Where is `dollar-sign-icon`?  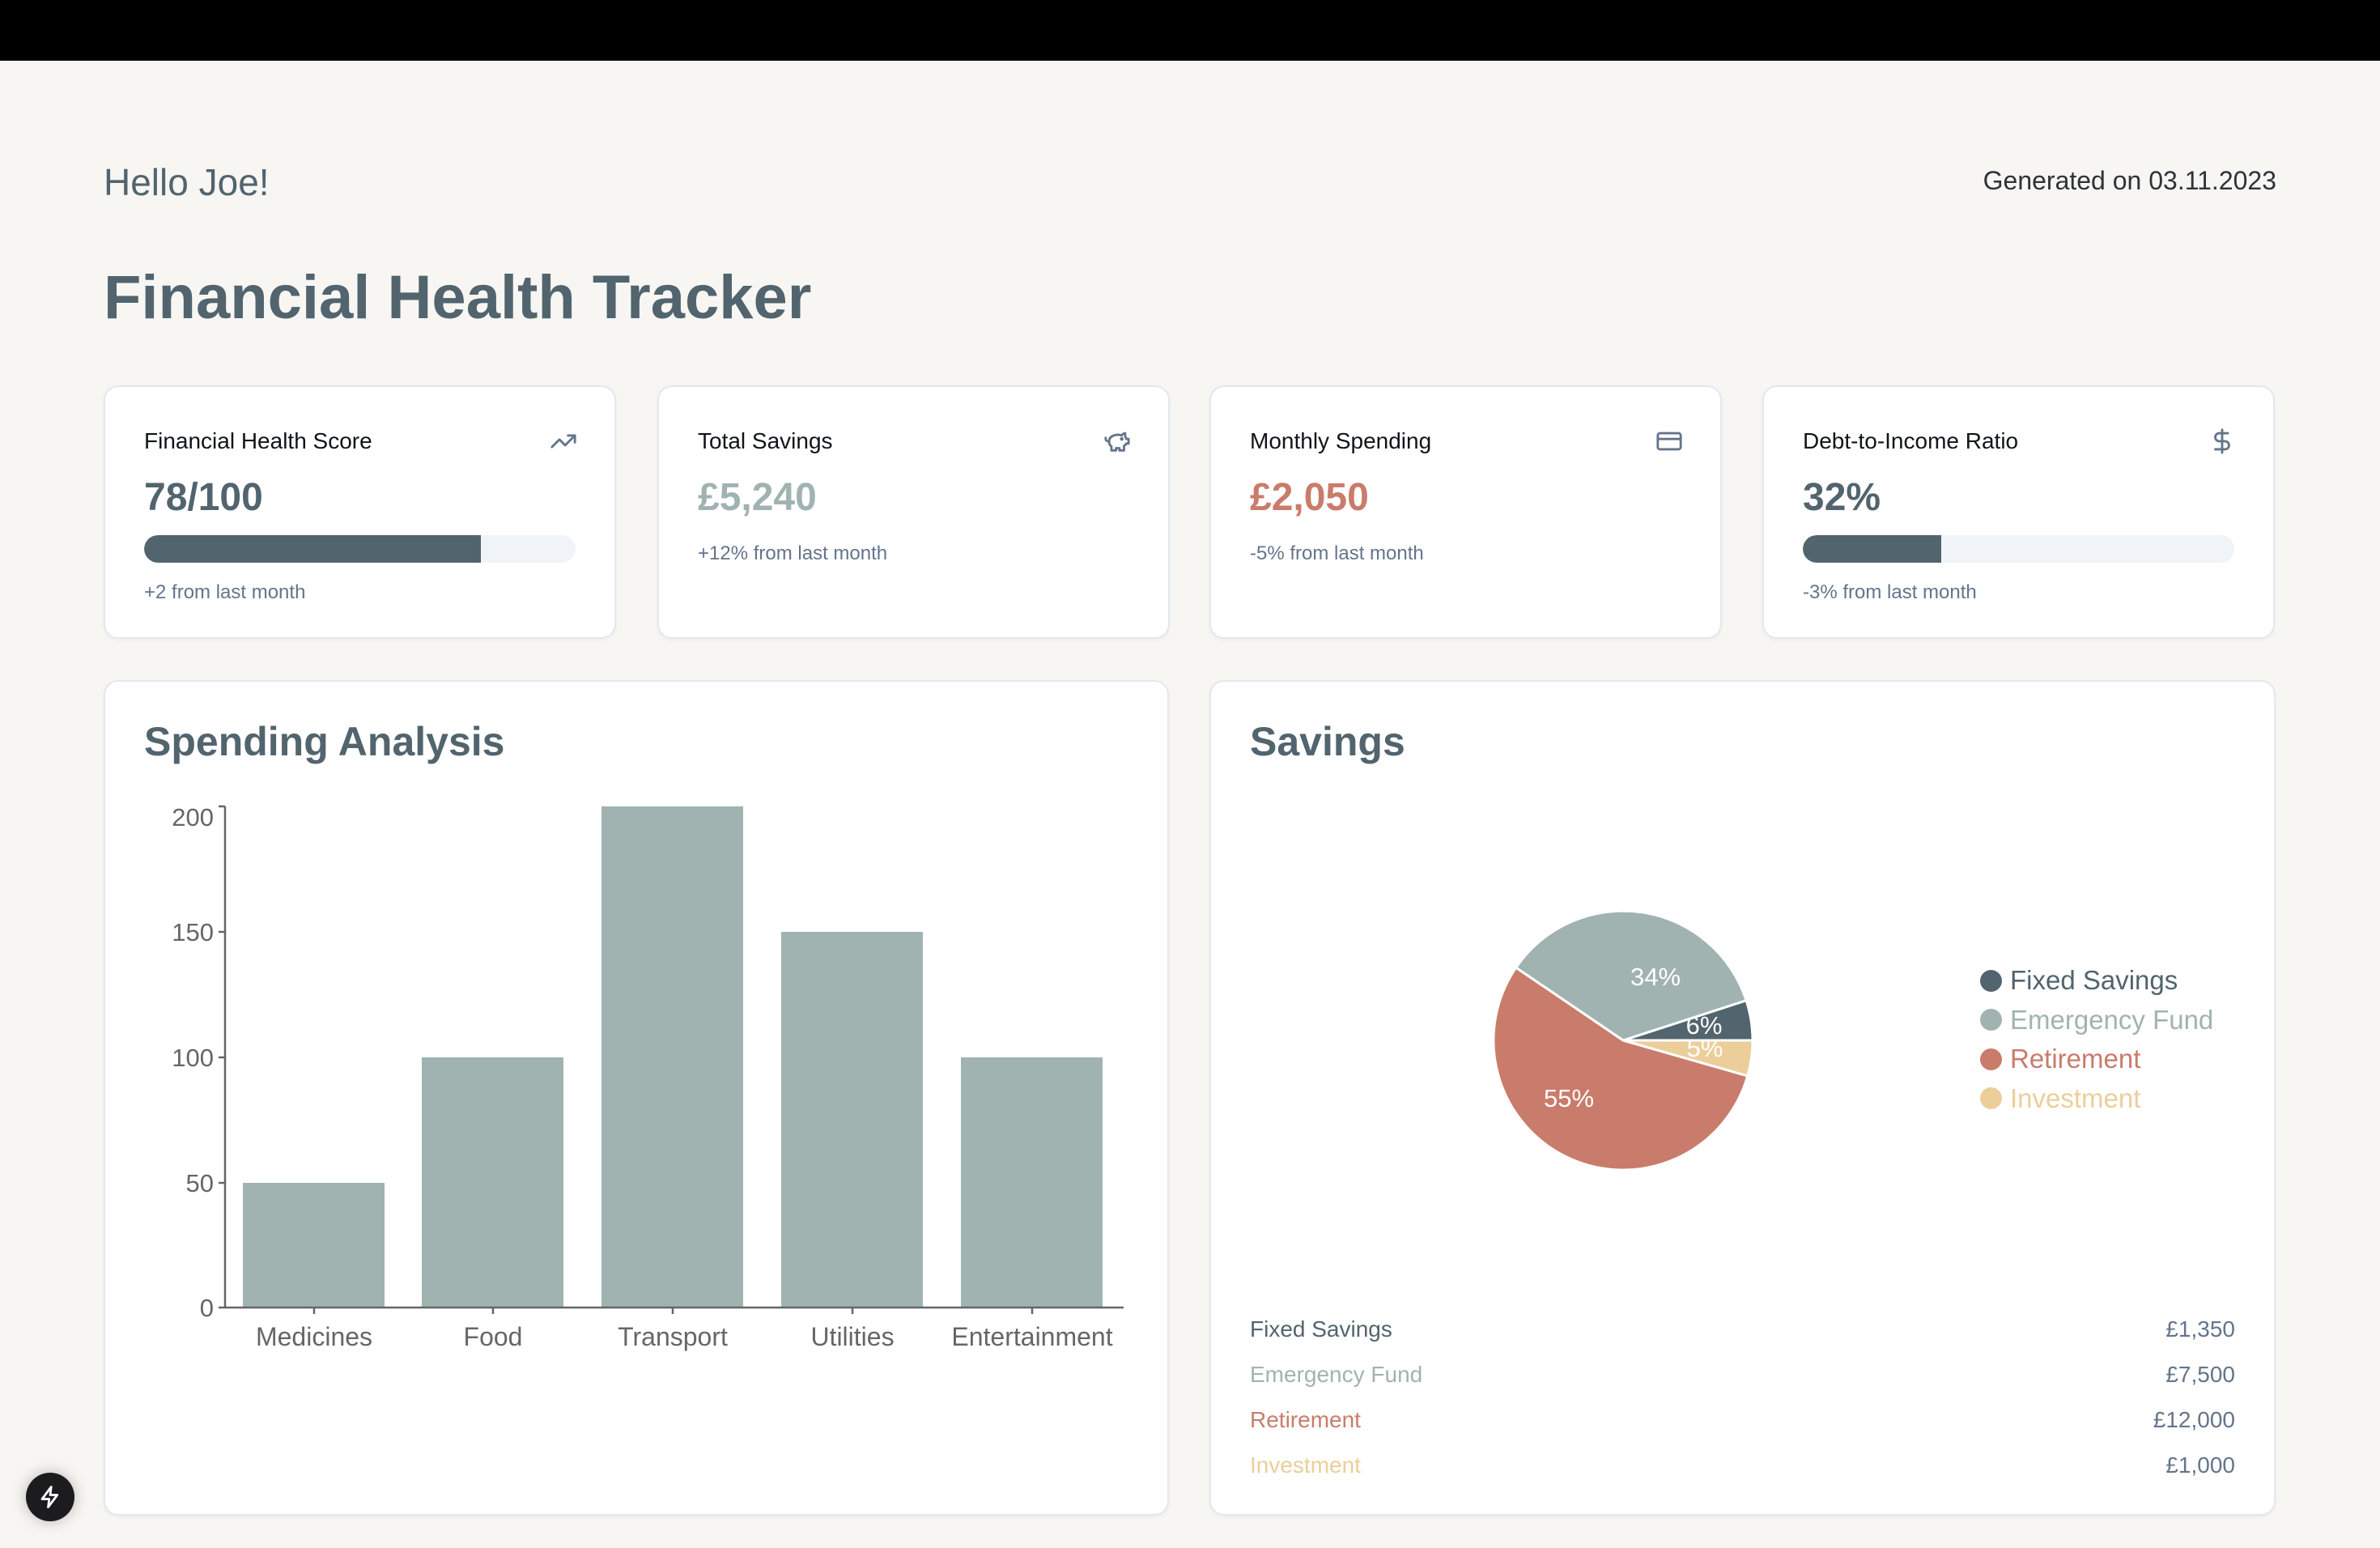 dollar-sign-icon is located at coordinates (2222, 441).